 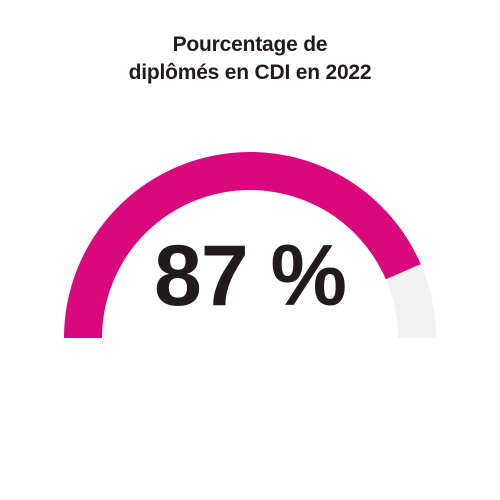 I want to click on chart-title: Pourcentage de diplômés en CDI en 2022, so click(x=250, y=59).